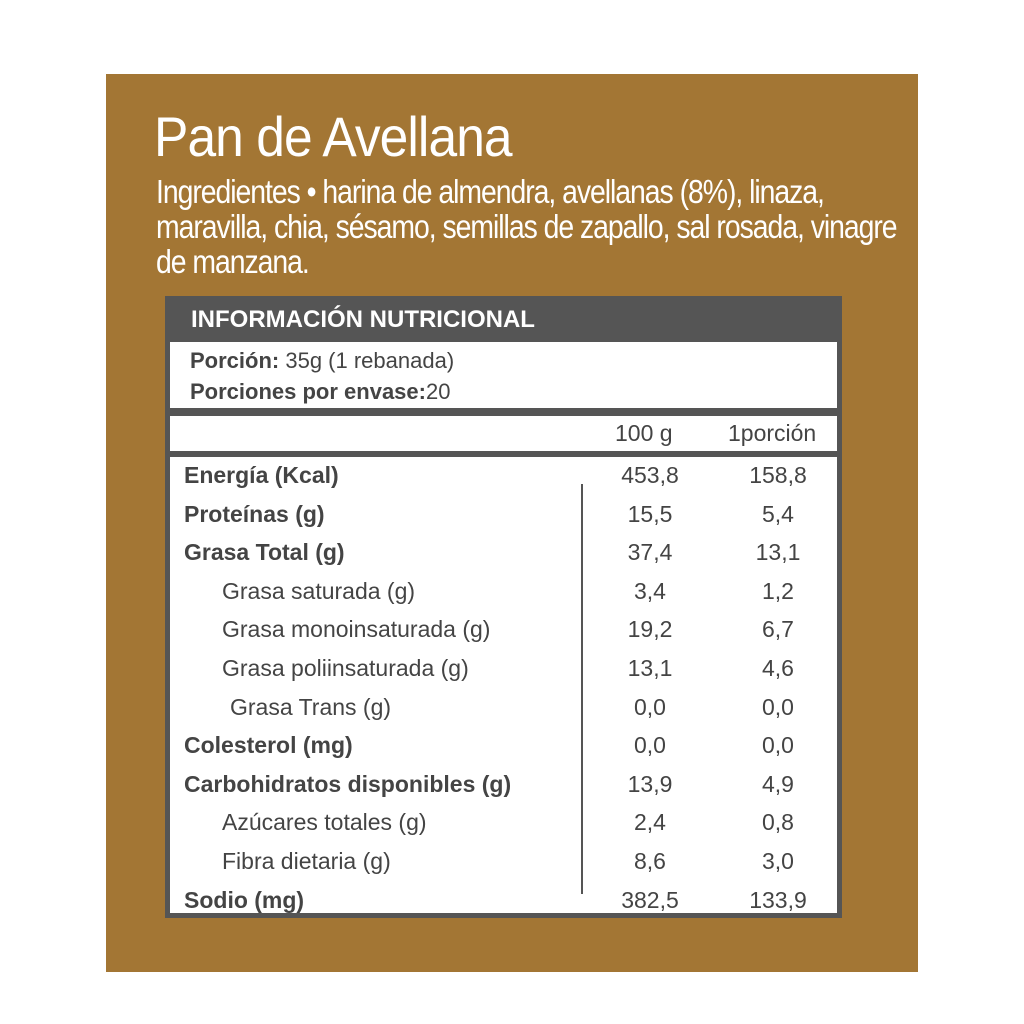 This screenshot has width=1024, height=1024. I want to click on value-100g: 453,8, so click(650, 475).